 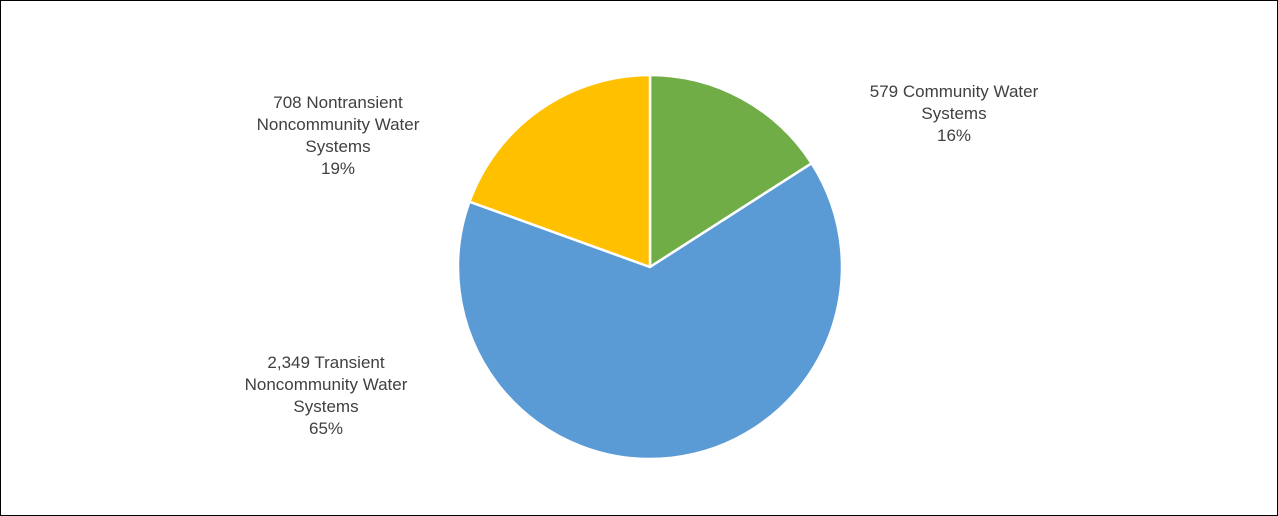 I want to click on pie-slice-nontransient, so click(x=560, y=171).